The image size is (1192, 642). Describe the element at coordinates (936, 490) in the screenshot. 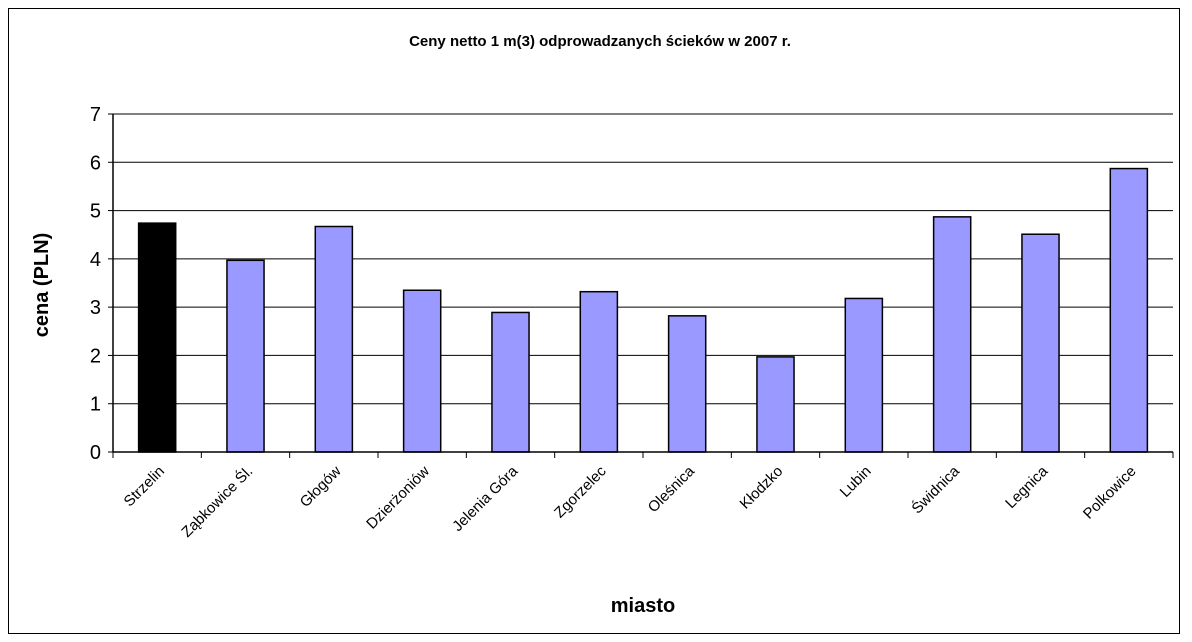

I see `x-tick-label: Świdnica` at that location.